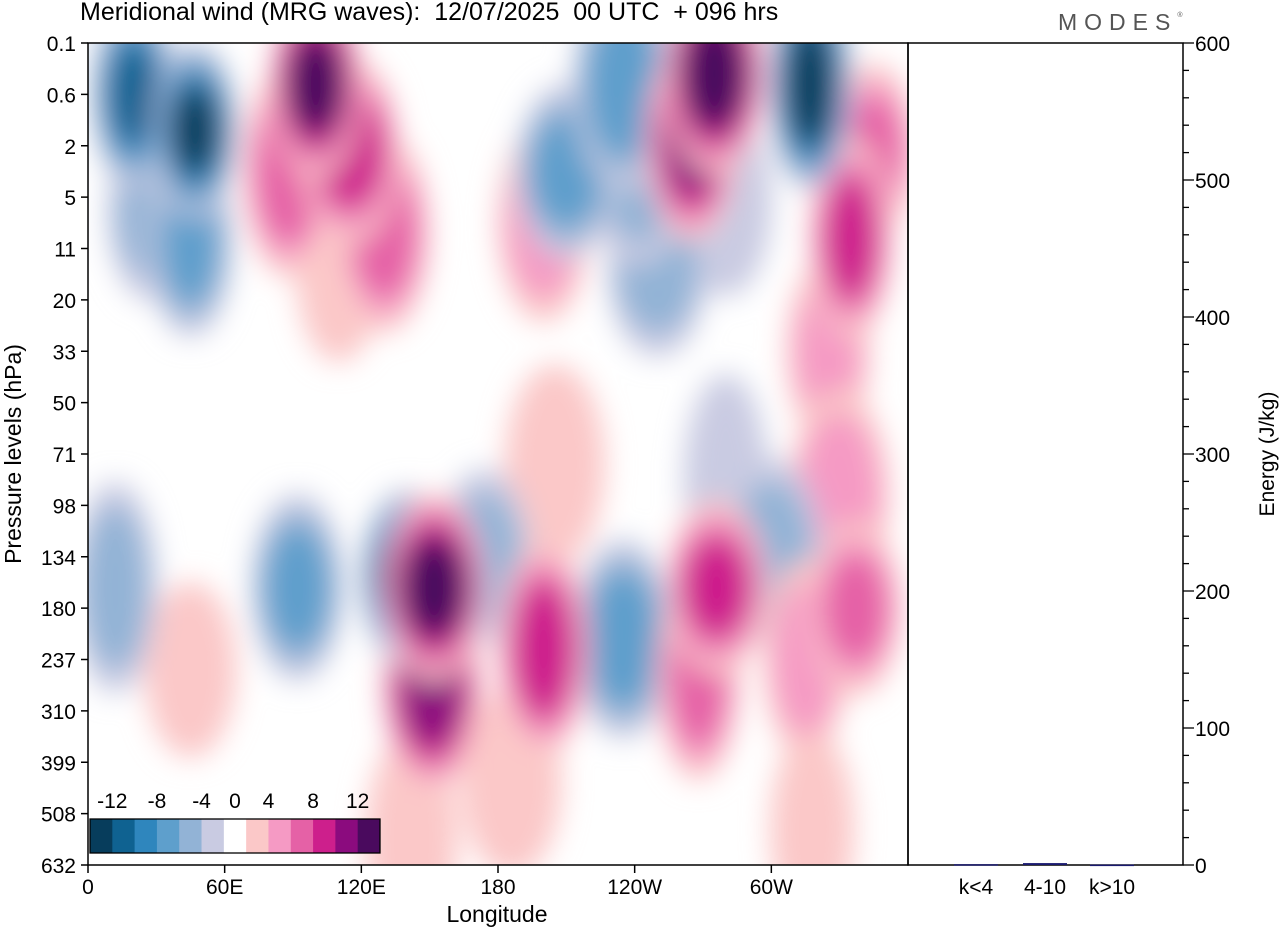  Describe the element at coordinates (61, 95) in the screenshot. I see `y-tick-label: 0.6` at that location.